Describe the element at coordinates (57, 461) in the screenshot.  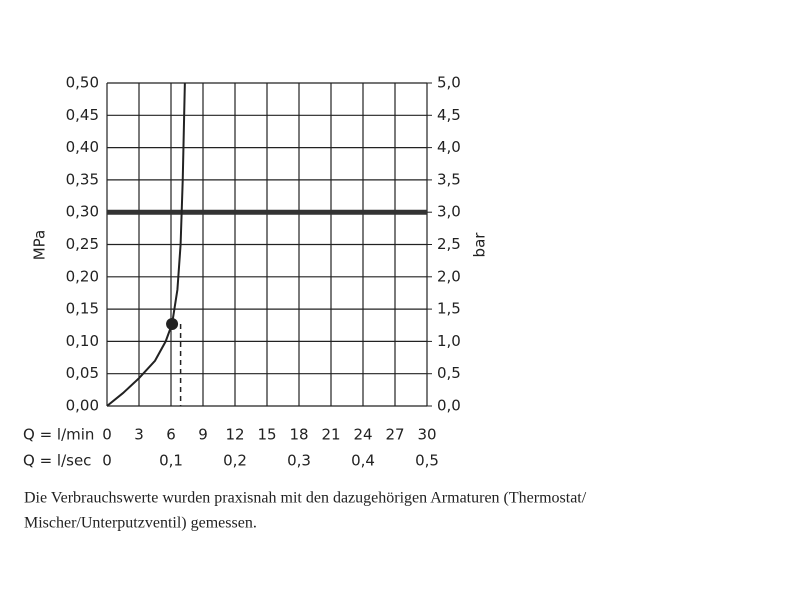
I see `x2-row-label: Q = l/sec` at that location.